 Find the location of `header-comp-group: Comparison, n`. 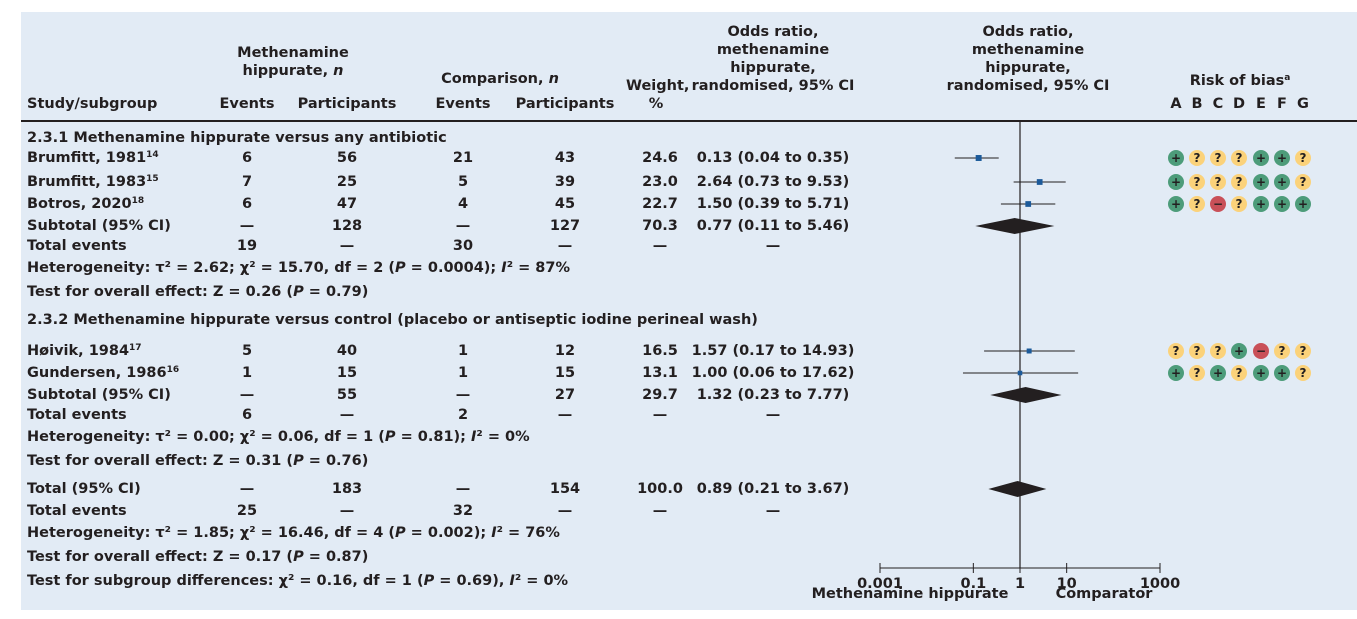

header-comp-group: Comparison, n is located at coordinates (500, 79).